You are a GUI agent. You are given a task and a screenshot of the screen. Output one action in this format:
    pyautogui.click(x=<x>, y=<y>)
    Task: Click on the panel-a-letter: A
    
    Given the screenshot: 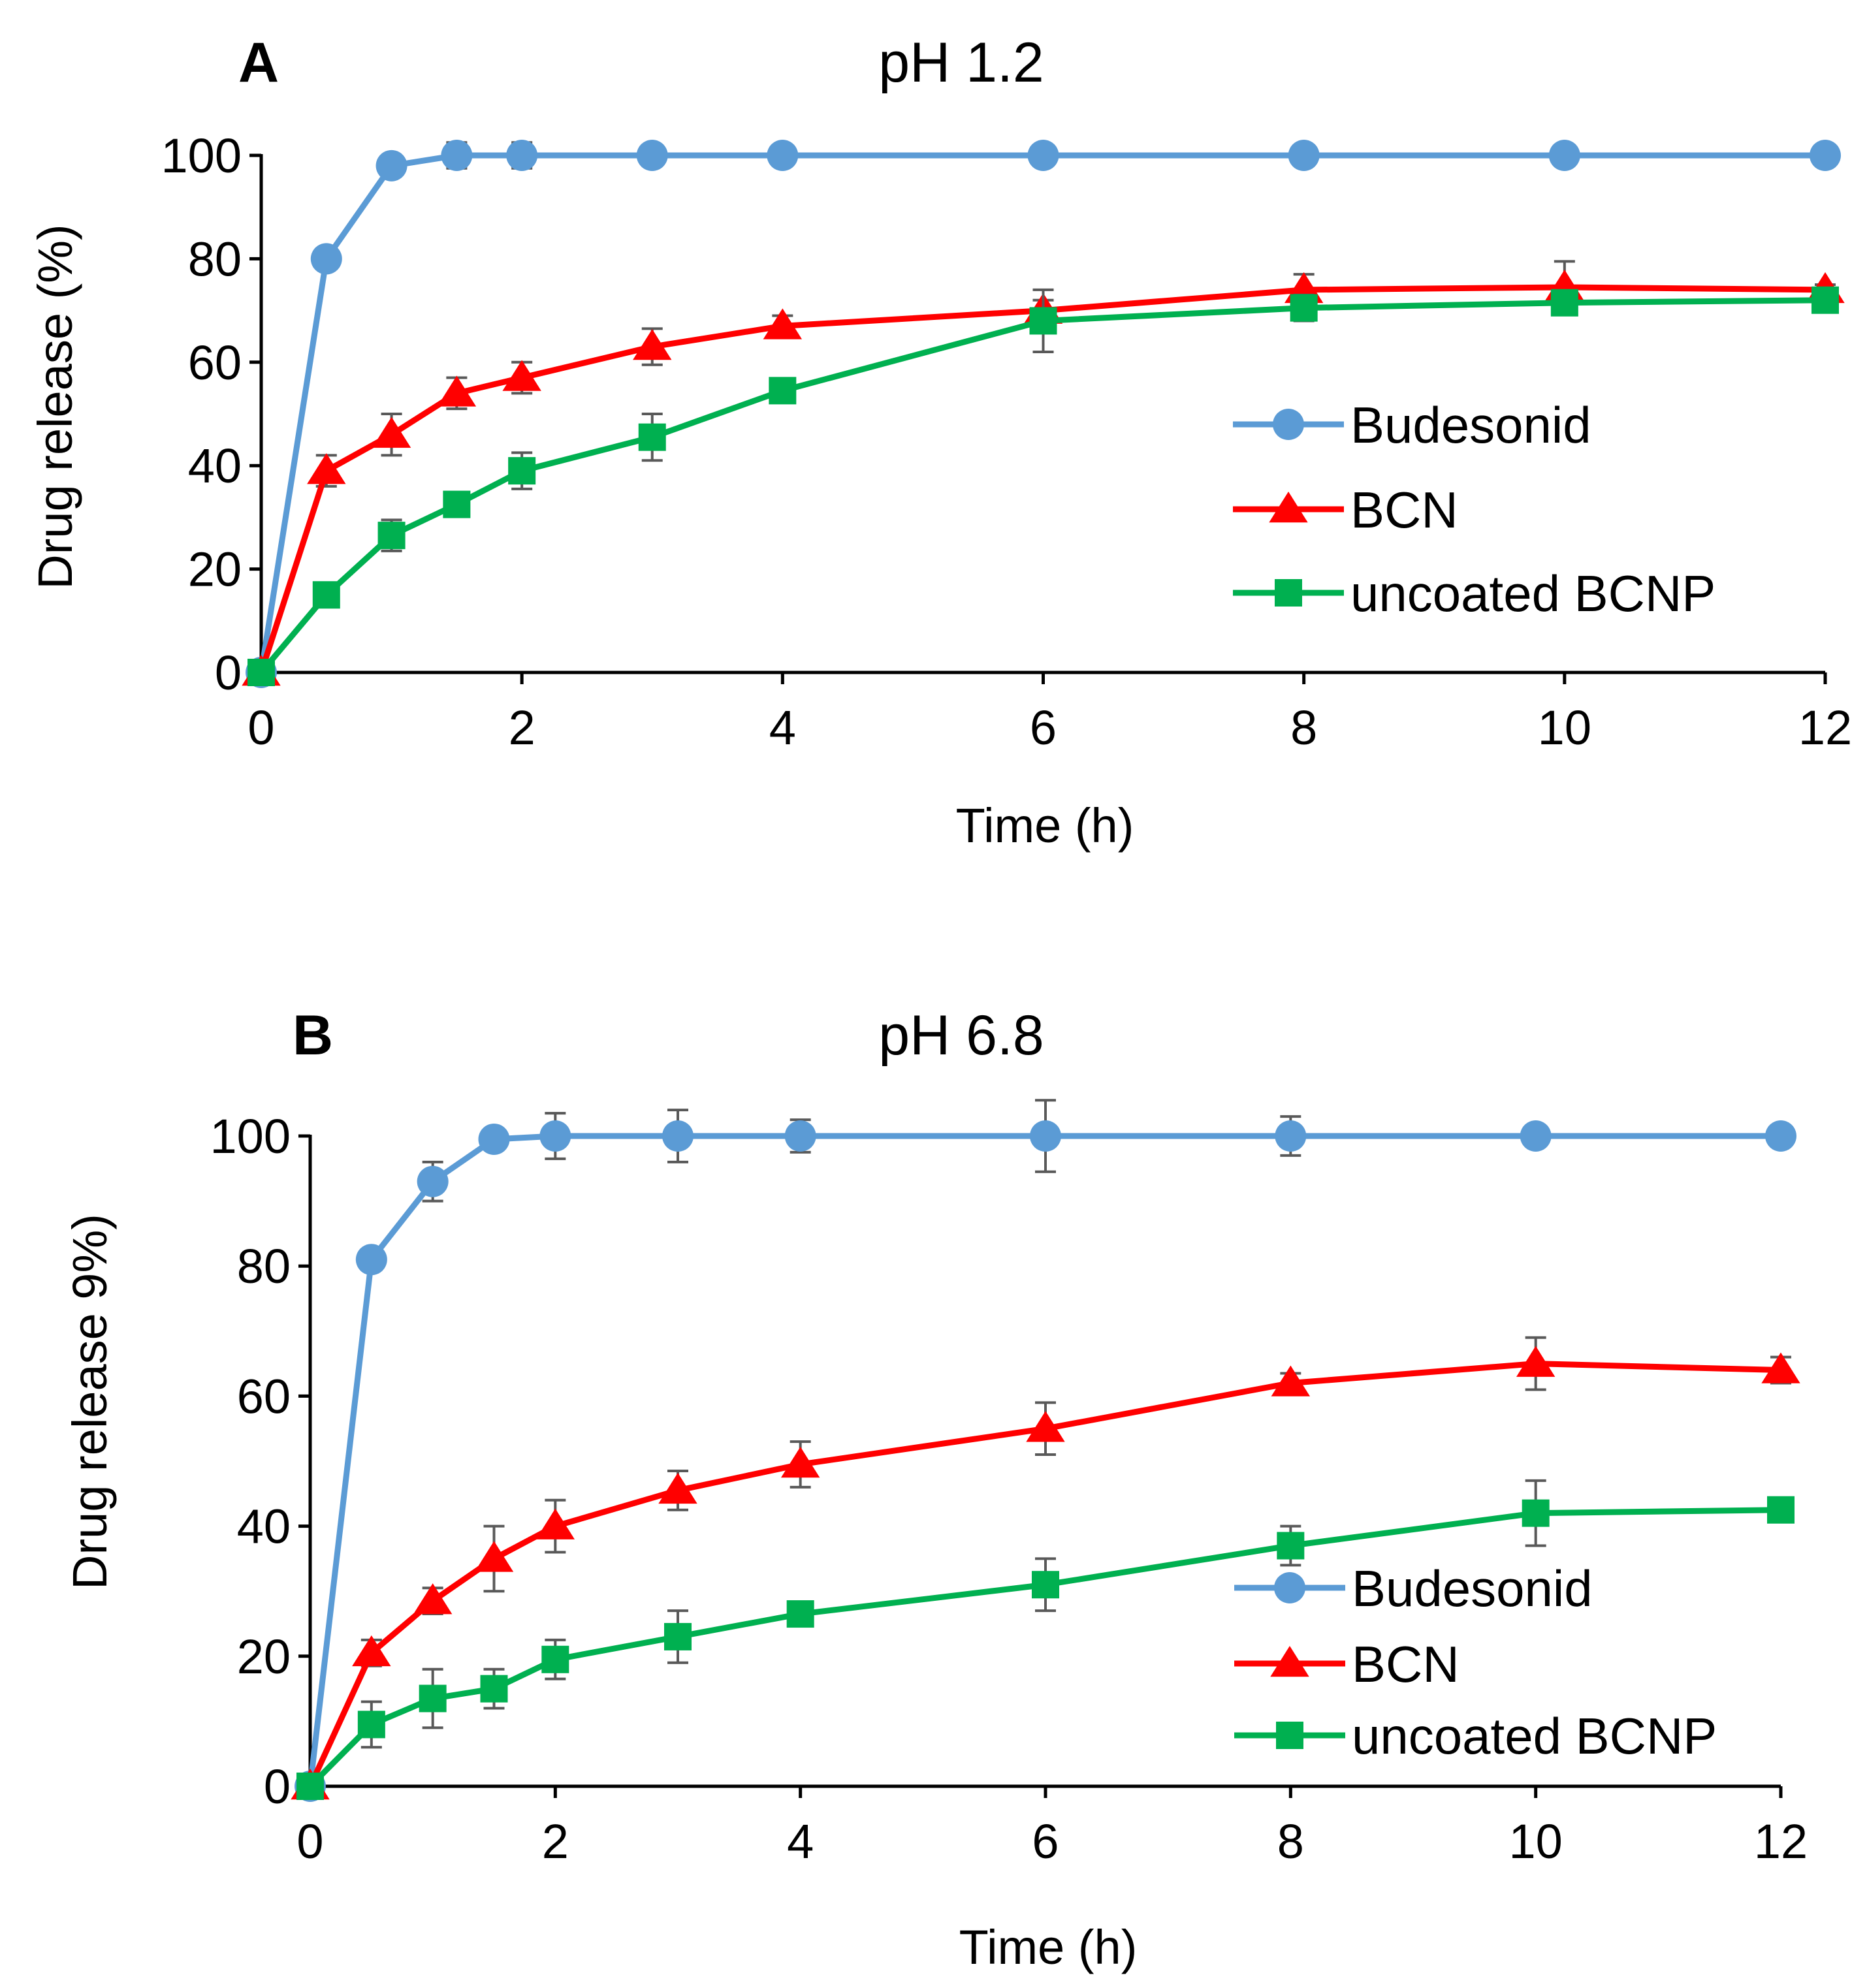 What is the action you would take?
    pyautogui.click(x=258, y=63)
    